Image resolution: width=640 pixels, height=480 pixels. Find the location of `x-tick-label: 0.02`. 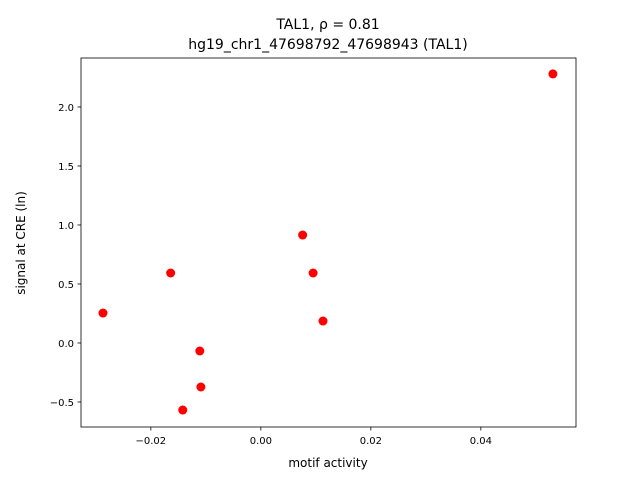

x-tick-label: 0.02 is located at coordinates (371, 441).